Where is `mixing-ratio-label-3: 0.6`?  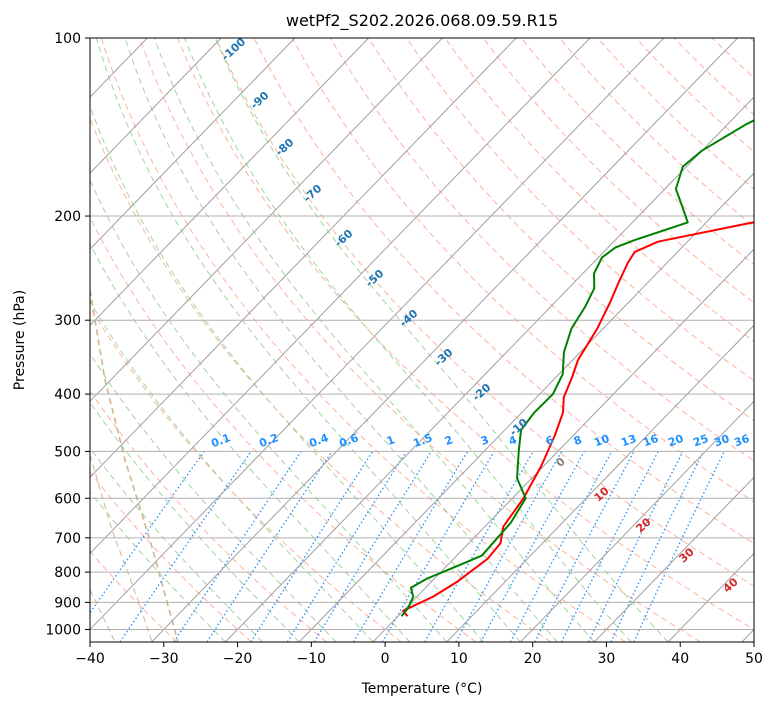 mixing-ratio-label-3: 0.6 is located at coordinates (348, 440).